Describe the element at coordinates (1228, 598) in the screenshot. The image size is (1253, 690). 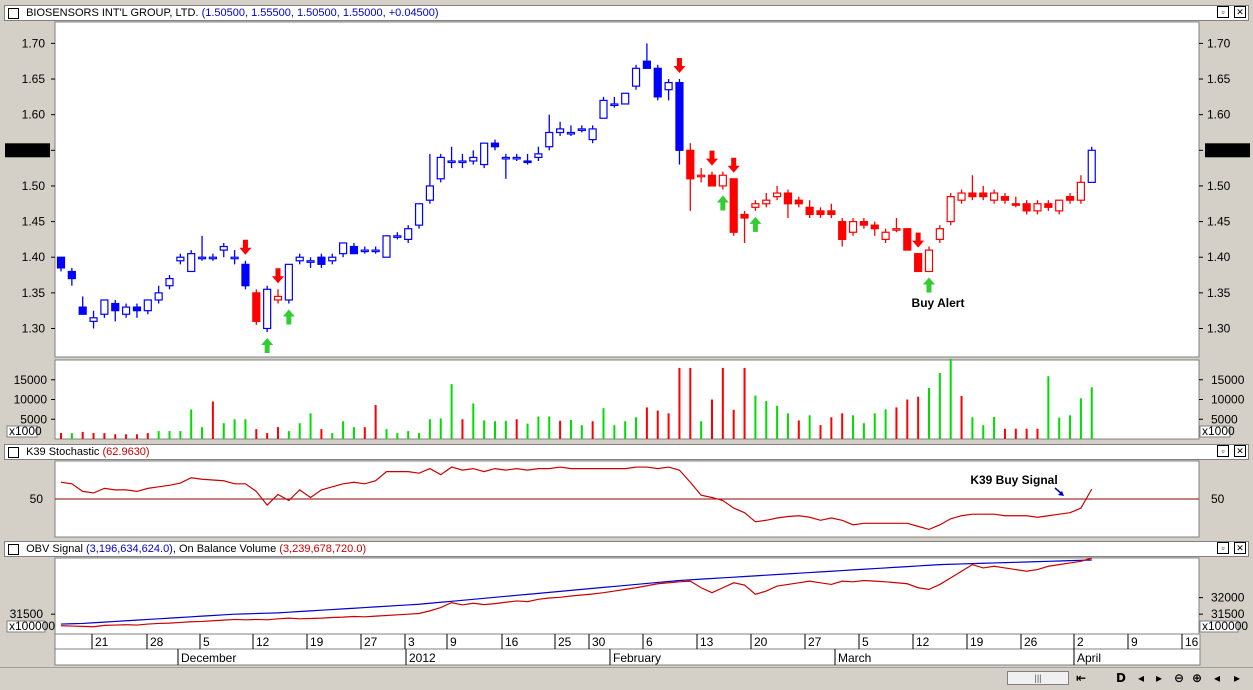
I see `y-tick-label: 32000` at that location.